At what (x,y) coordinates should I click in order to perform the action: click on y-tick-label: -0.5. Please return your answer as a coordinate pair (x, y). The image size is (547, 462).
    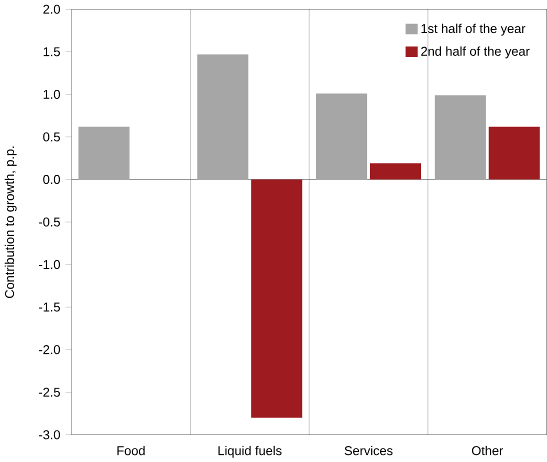
    Looking at the image, I should click on (49, 221).